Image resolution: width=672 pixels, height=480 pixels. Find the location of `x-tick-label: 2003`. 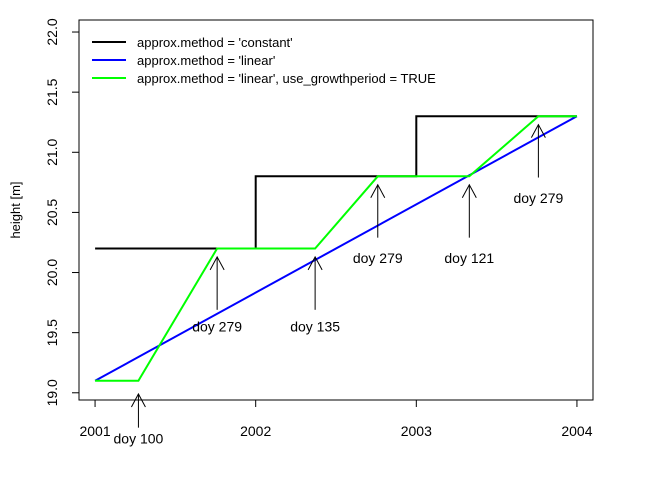

x-tick-label: 2003 is located at coordinates (416, 431).